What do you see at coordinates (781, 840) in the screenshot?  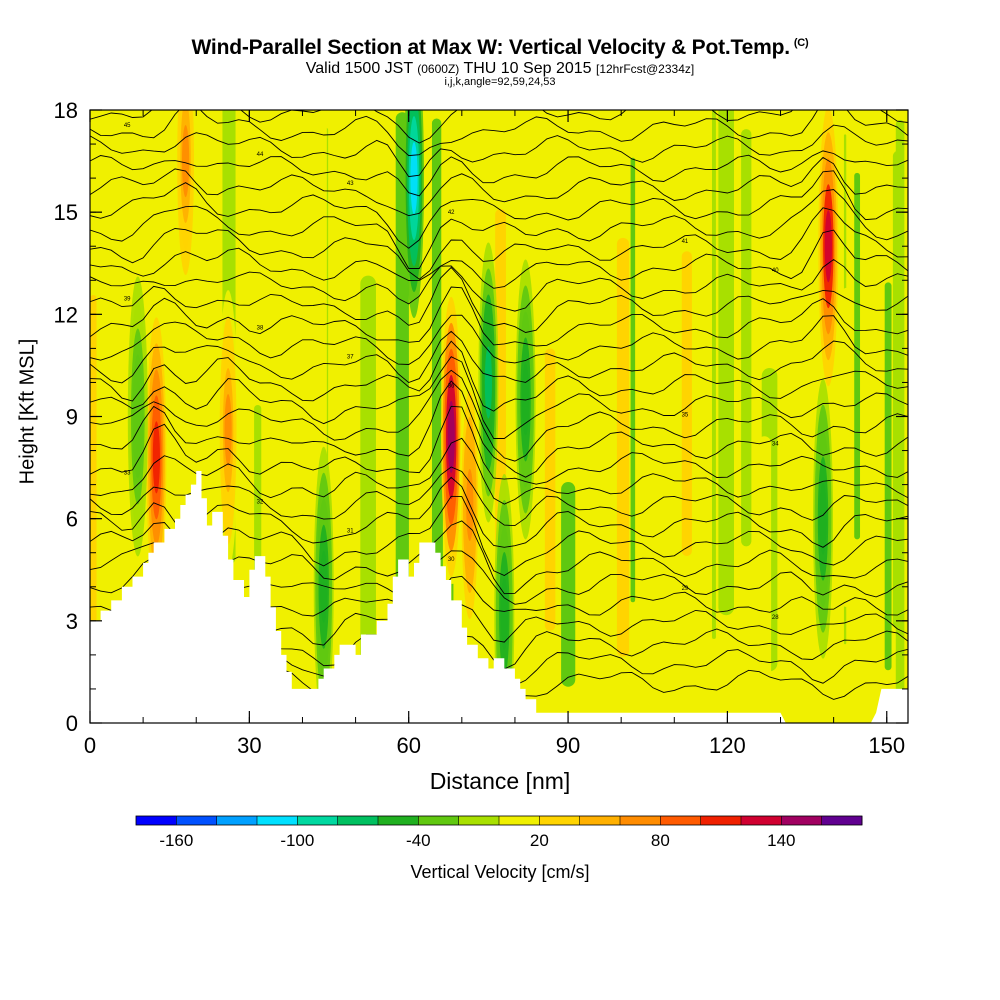 I see `colorbar-tick-label: 140` at bounding box center [781, 840].